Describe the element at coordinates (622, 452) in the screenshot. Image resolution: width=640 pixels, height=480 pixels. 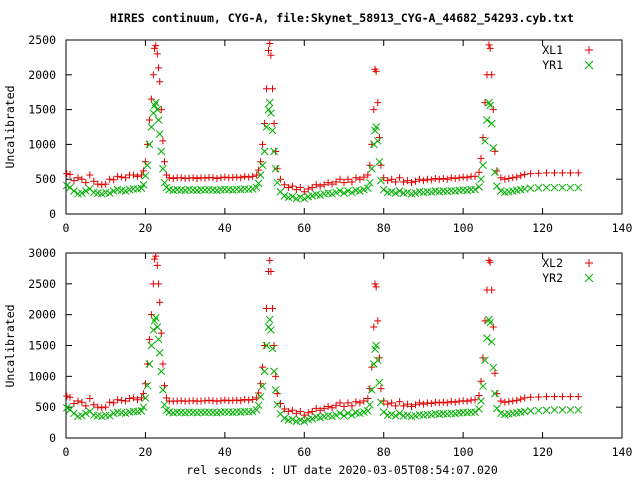
I see `bottom-x-tick-label: 140` at that location.